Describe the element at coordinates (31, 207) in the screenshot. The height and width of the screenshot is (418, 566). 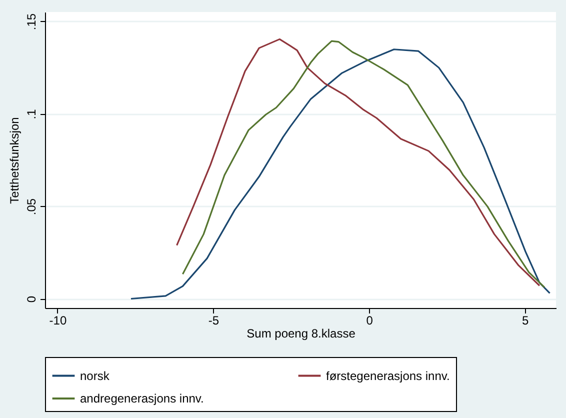
I see `y-tick-label: .05` at that location.